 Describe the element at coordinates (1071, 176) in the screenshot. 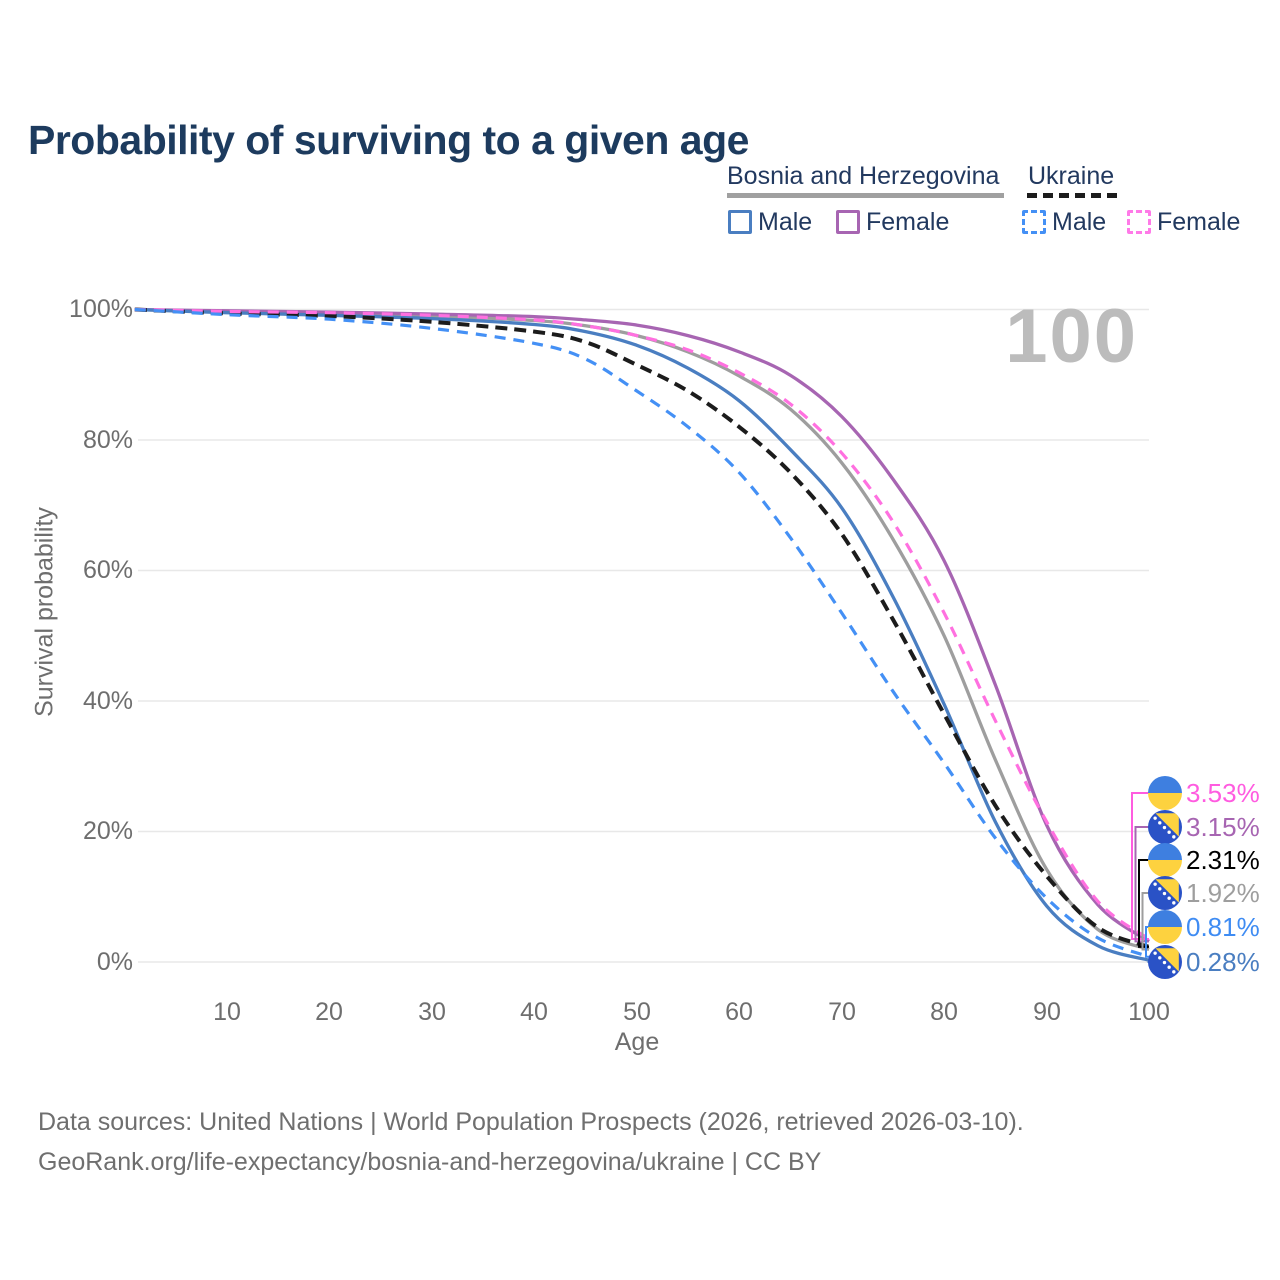

I see `legend-group-ukraine-label: Ukraine` at that location.